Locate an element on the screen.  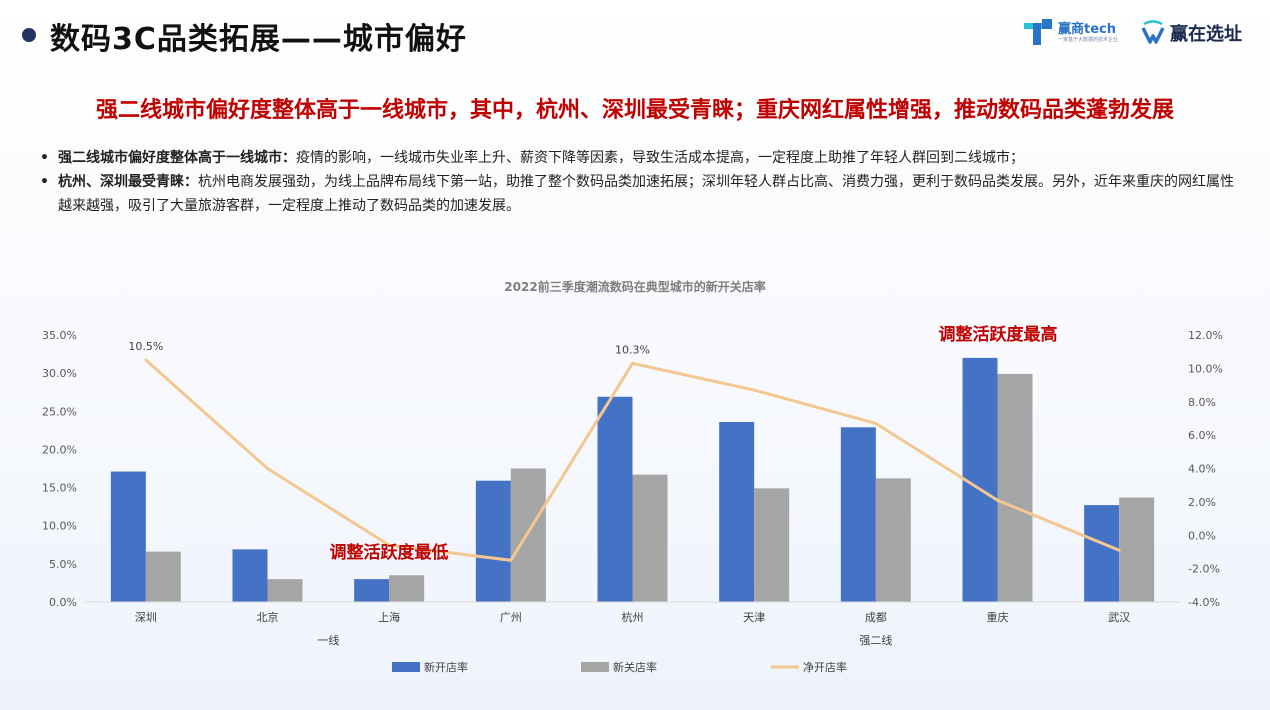
winshang-tech-logo: 赢商tech 一家基于大数据的技术企业 is located at coordinates (1072, 33).